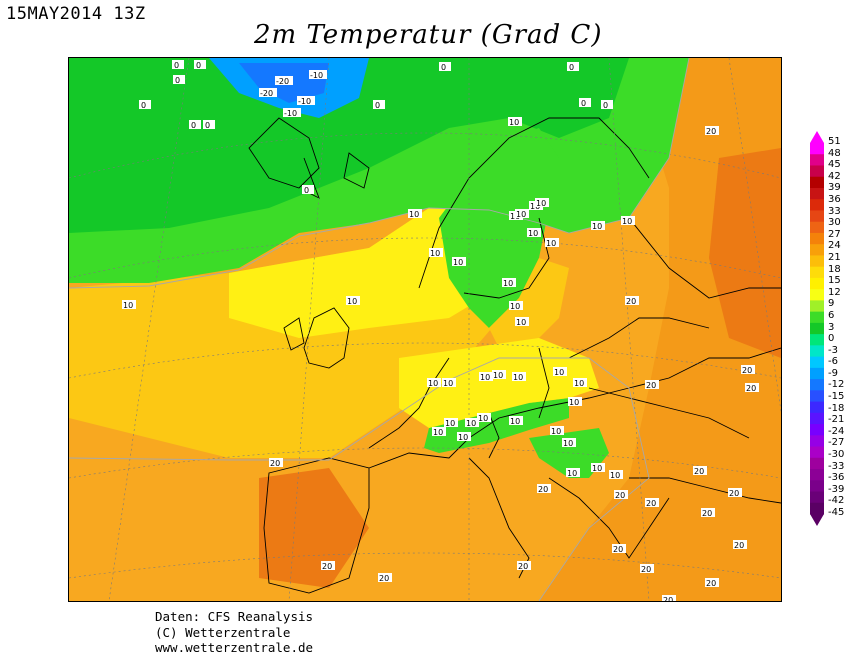 This screenshot has width=850, height=657. I want to click on iberia-hot-zone, so click(314, 528).